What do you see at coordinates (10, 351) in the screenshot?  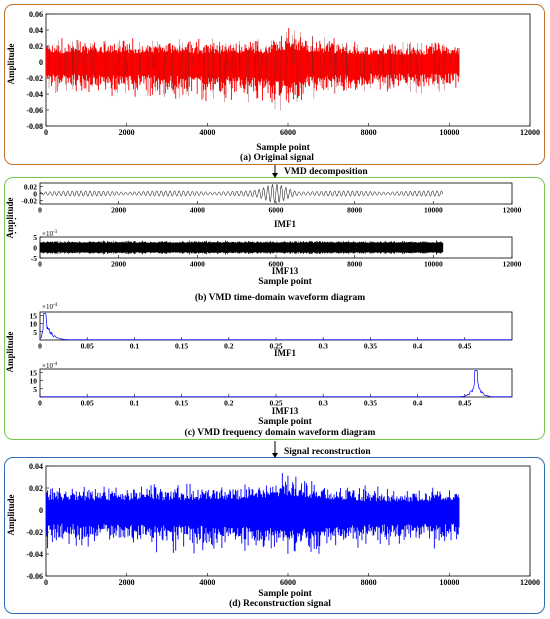 I see `panel-c-ylabel: Amplitude` at bounding box center [10, 351].